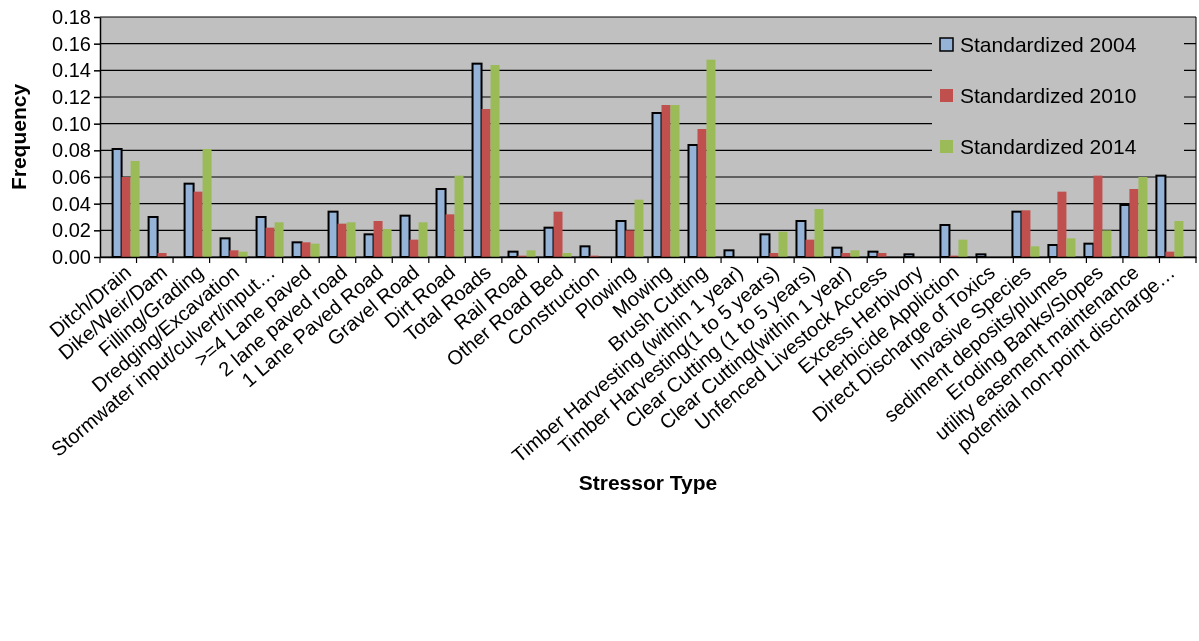 Image resolution: width=1199 pixels, height=641 pixels. Describe the element at coordinates (648, 482) in the screenshot. I see `x-axis-title: Stressor Type` at that location.